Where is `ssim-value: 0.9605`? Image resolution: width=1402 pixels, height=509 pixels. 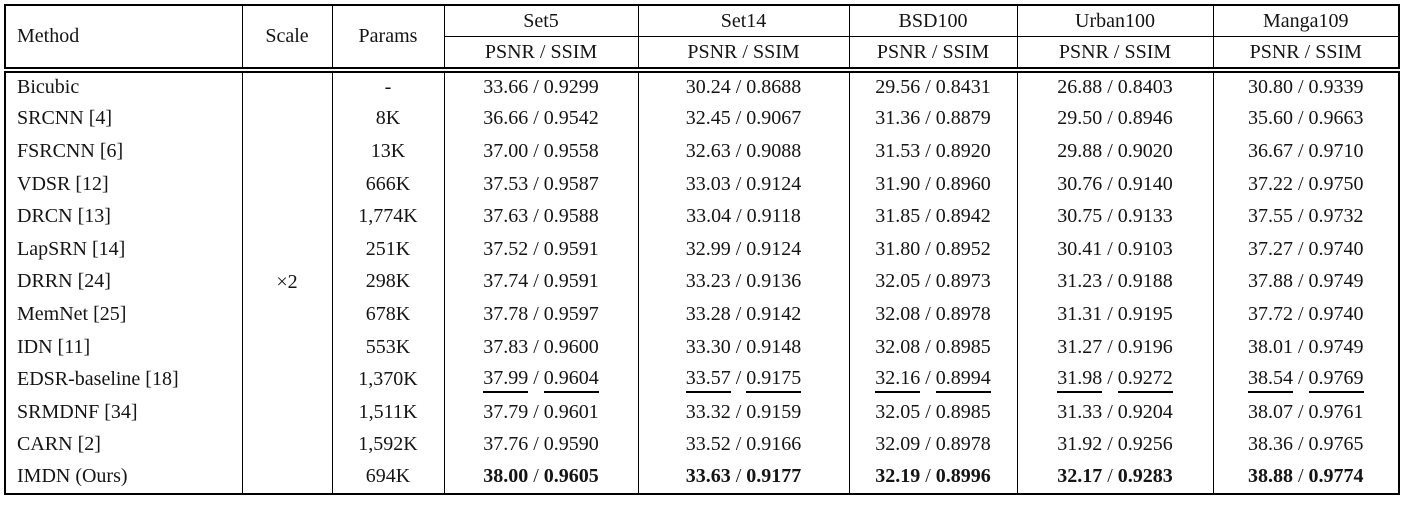 ssim-value: 0.9605 is located at coordinates (571, 476).